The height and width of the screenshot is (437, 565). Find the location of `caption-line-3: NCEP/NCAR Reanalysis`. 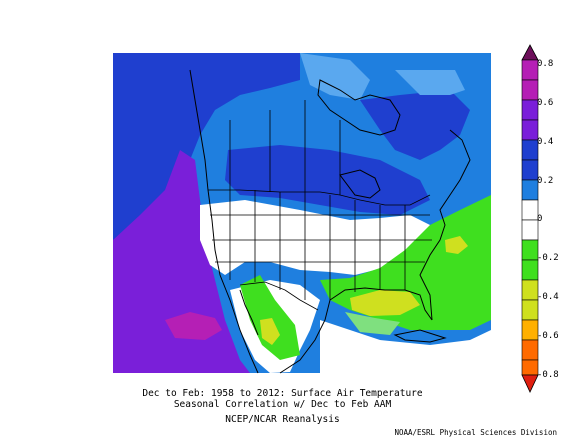

caption-line-3: NCEP/NCAR Reanalysis is located at coordinates (282, 419).